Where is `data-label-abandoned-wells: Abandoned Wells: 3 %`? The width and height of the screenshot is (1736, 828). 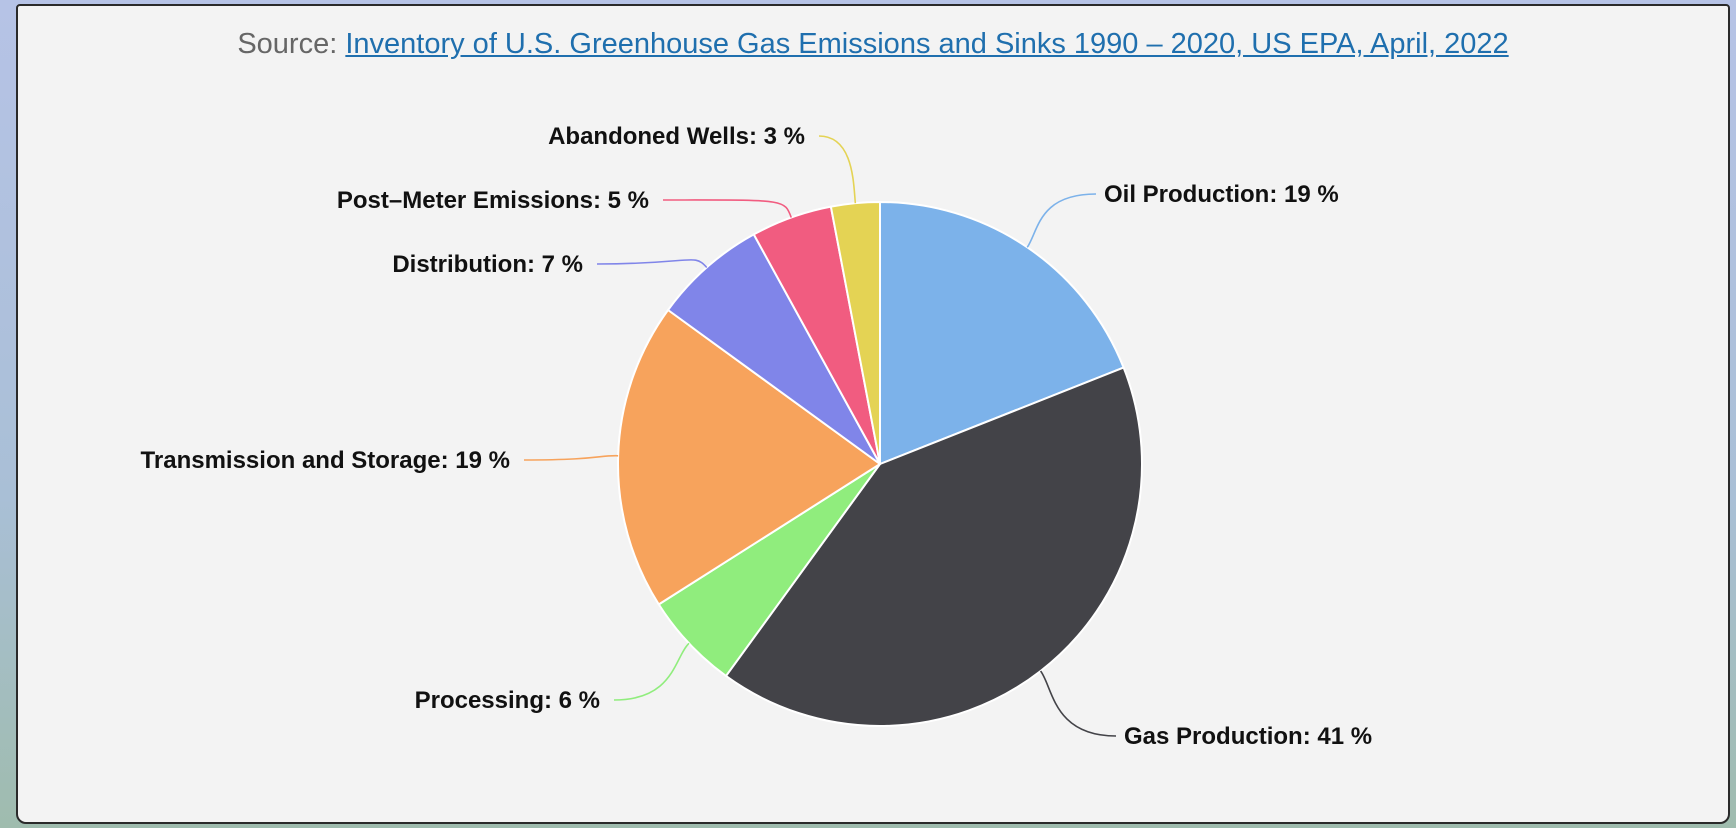 data-label-abandoned-wells: Abandoned Wells: 3 % is located at coordinates (676, 136).